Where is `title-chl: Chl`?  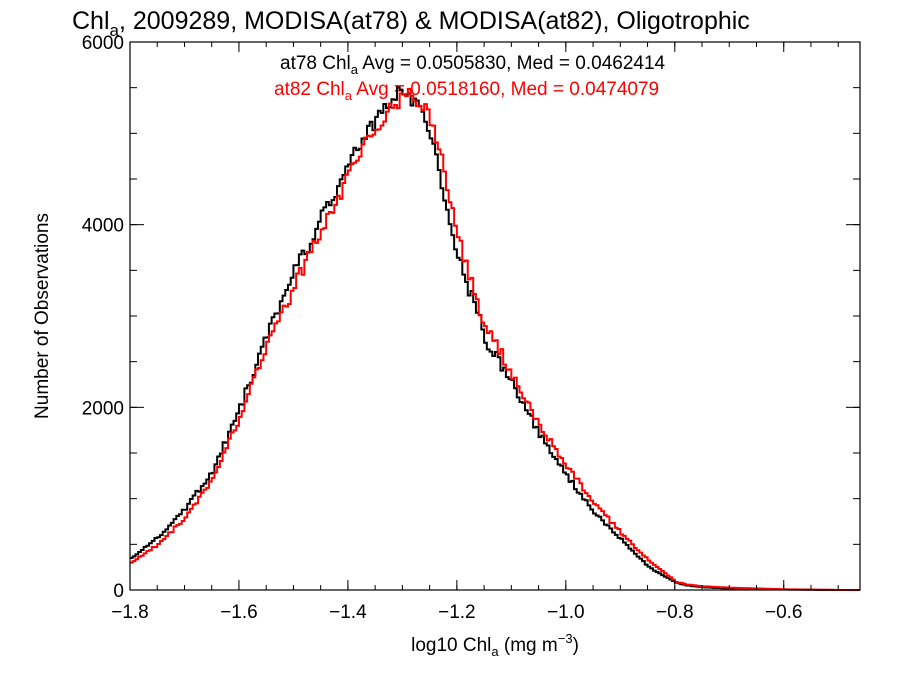
title-chl: Chl is located at coordinates (91, 21).